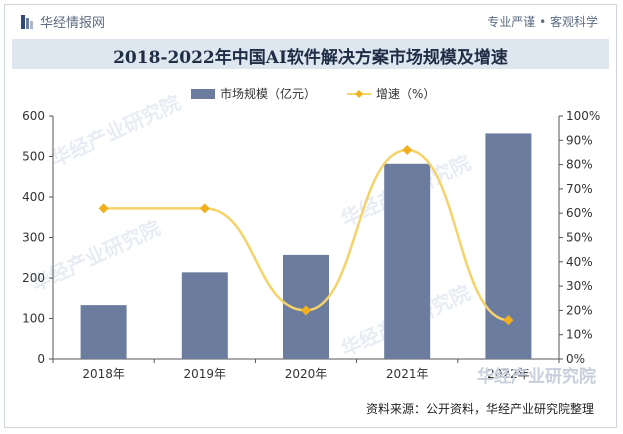  I want to click on y2-tick-label: 20%, so click(579, 310).